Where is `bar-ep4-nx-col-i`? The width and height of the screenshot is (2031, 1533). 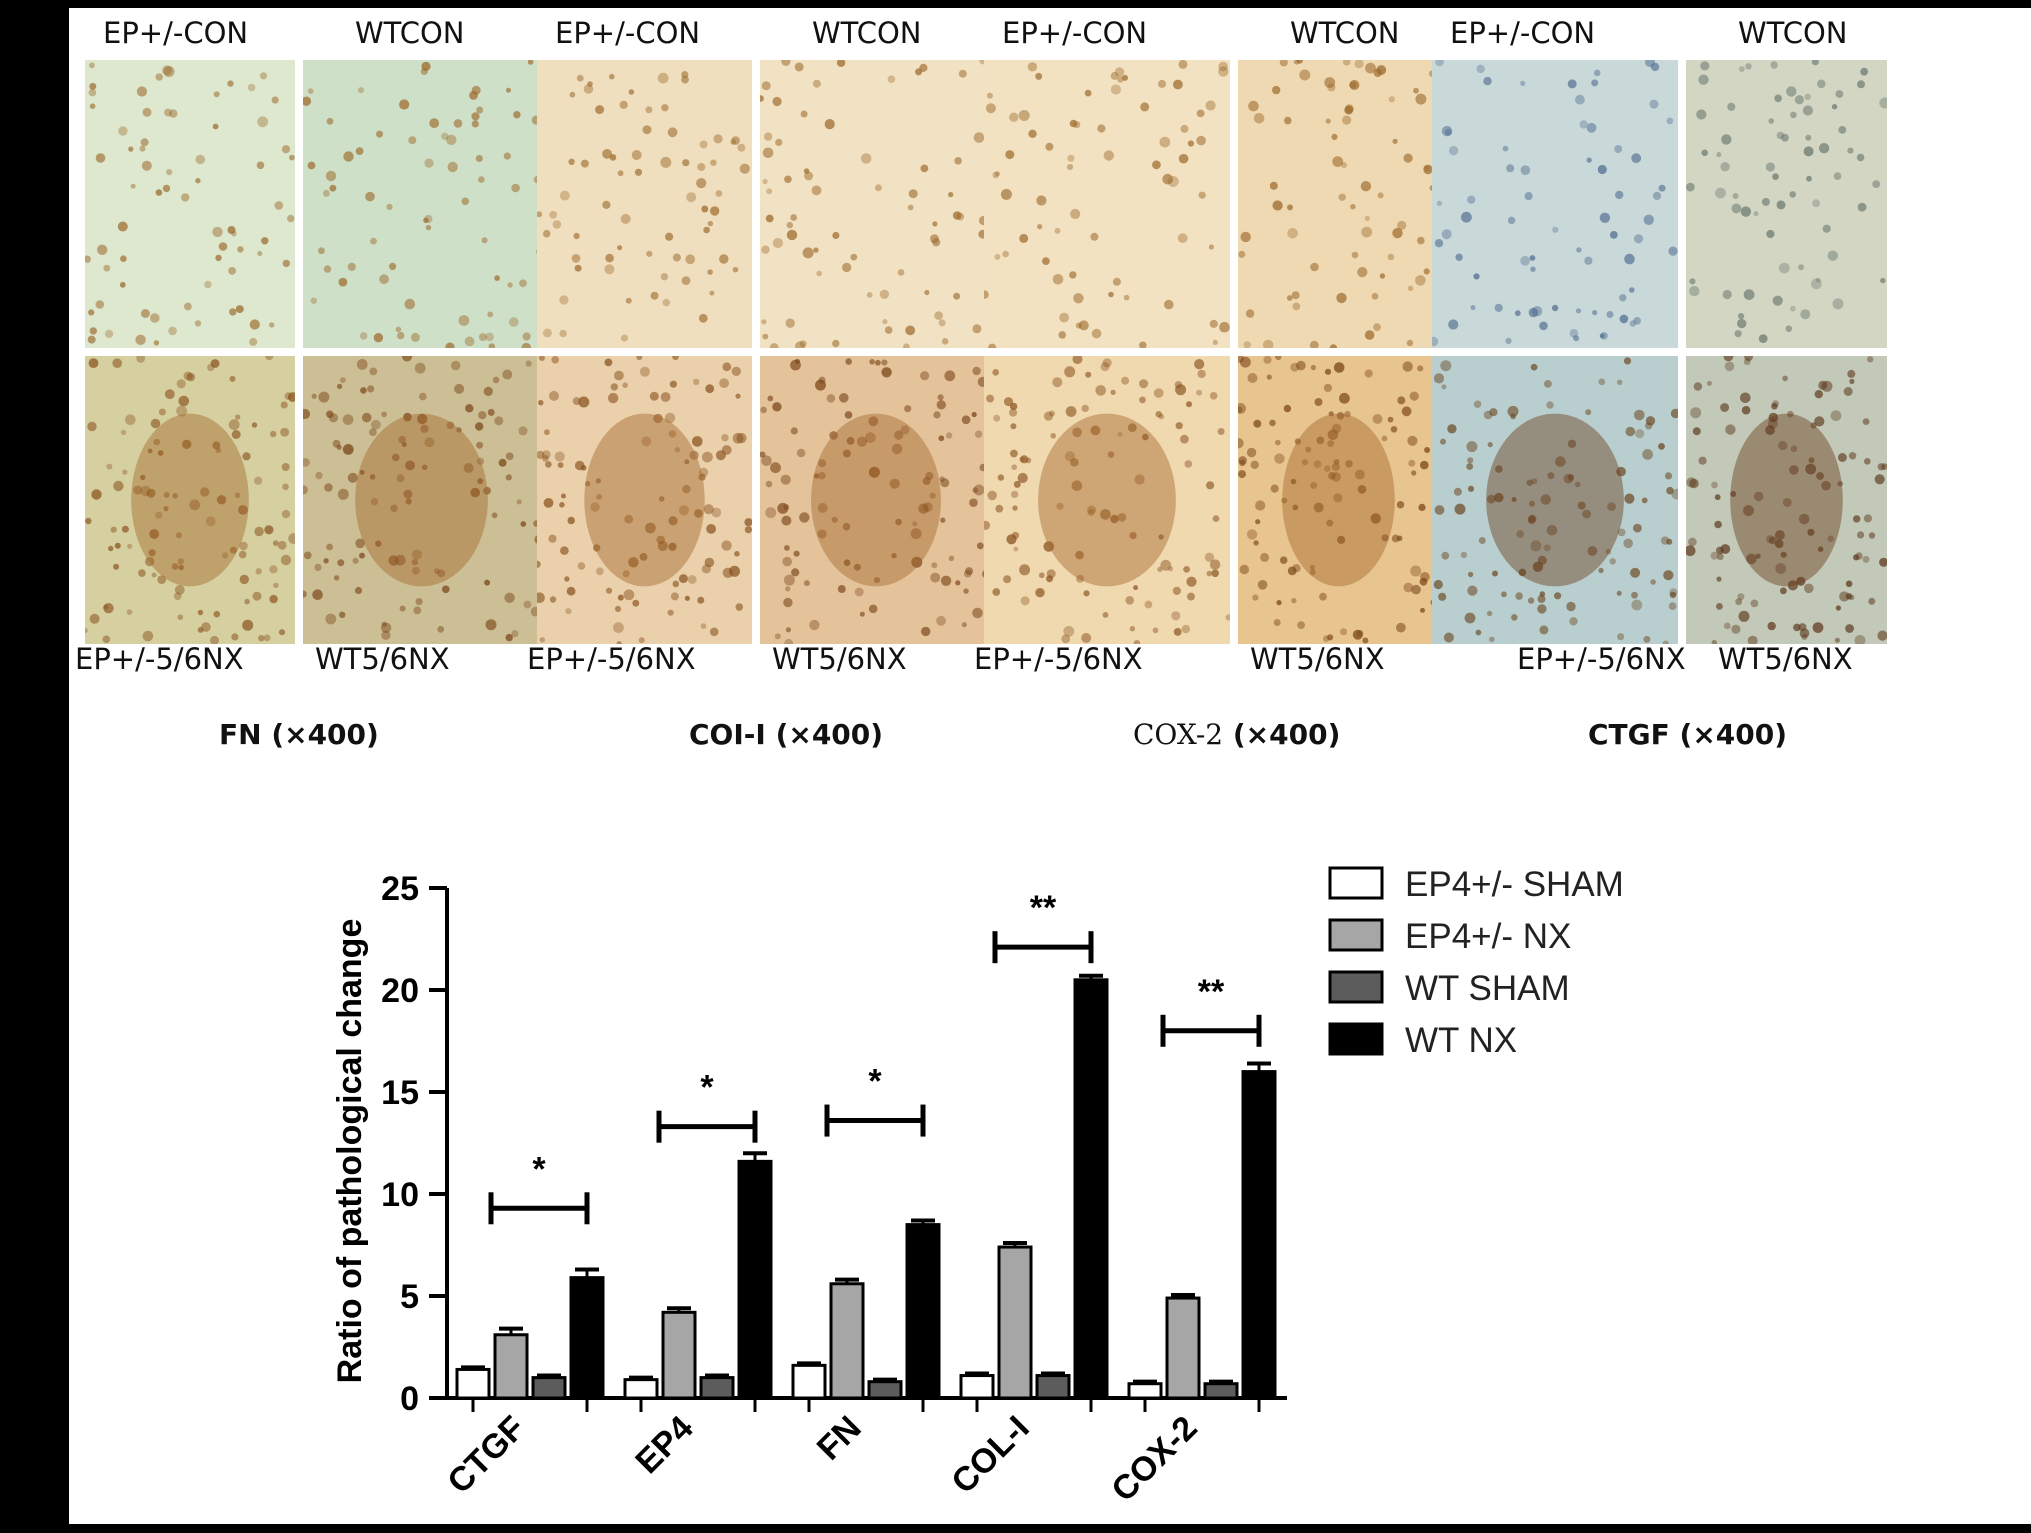
bar-ep4-nx-col-i is located at coordinates (1015, 1322).